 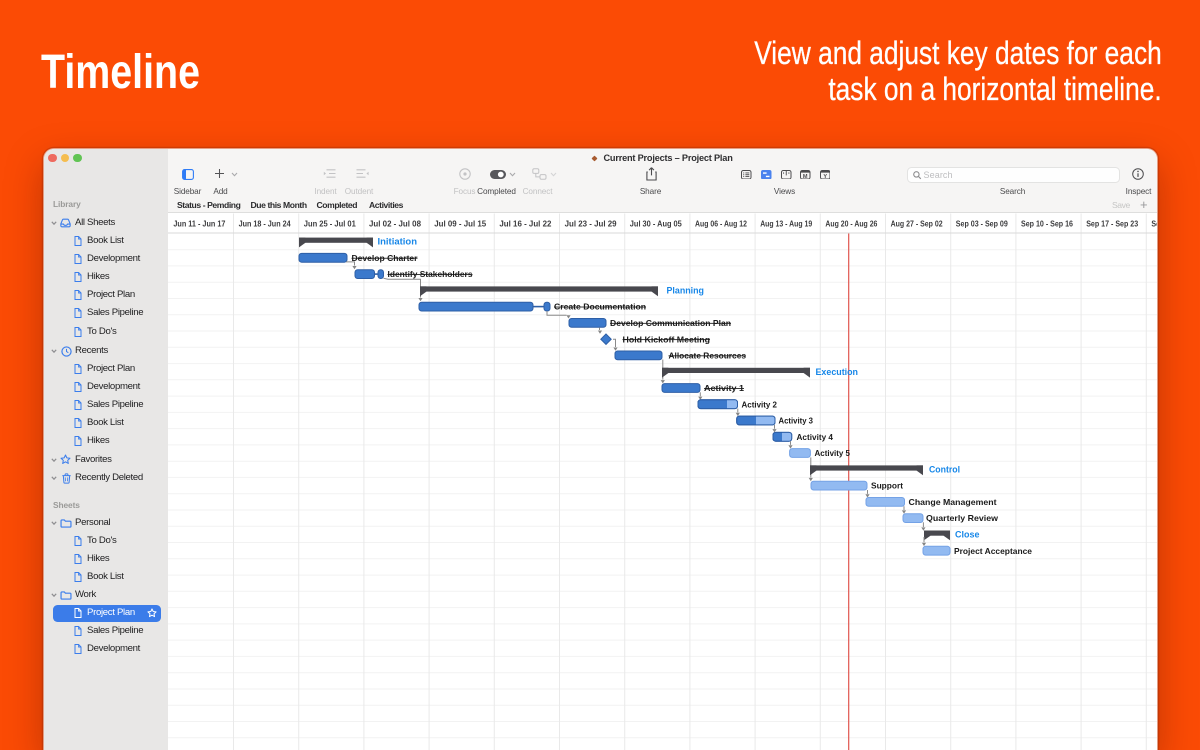 What do you see at coordinates (1154, 224) in the screenshot?
I see `svg-text: Sep 24 - Sep 30` at bounding box center [1154, 224].